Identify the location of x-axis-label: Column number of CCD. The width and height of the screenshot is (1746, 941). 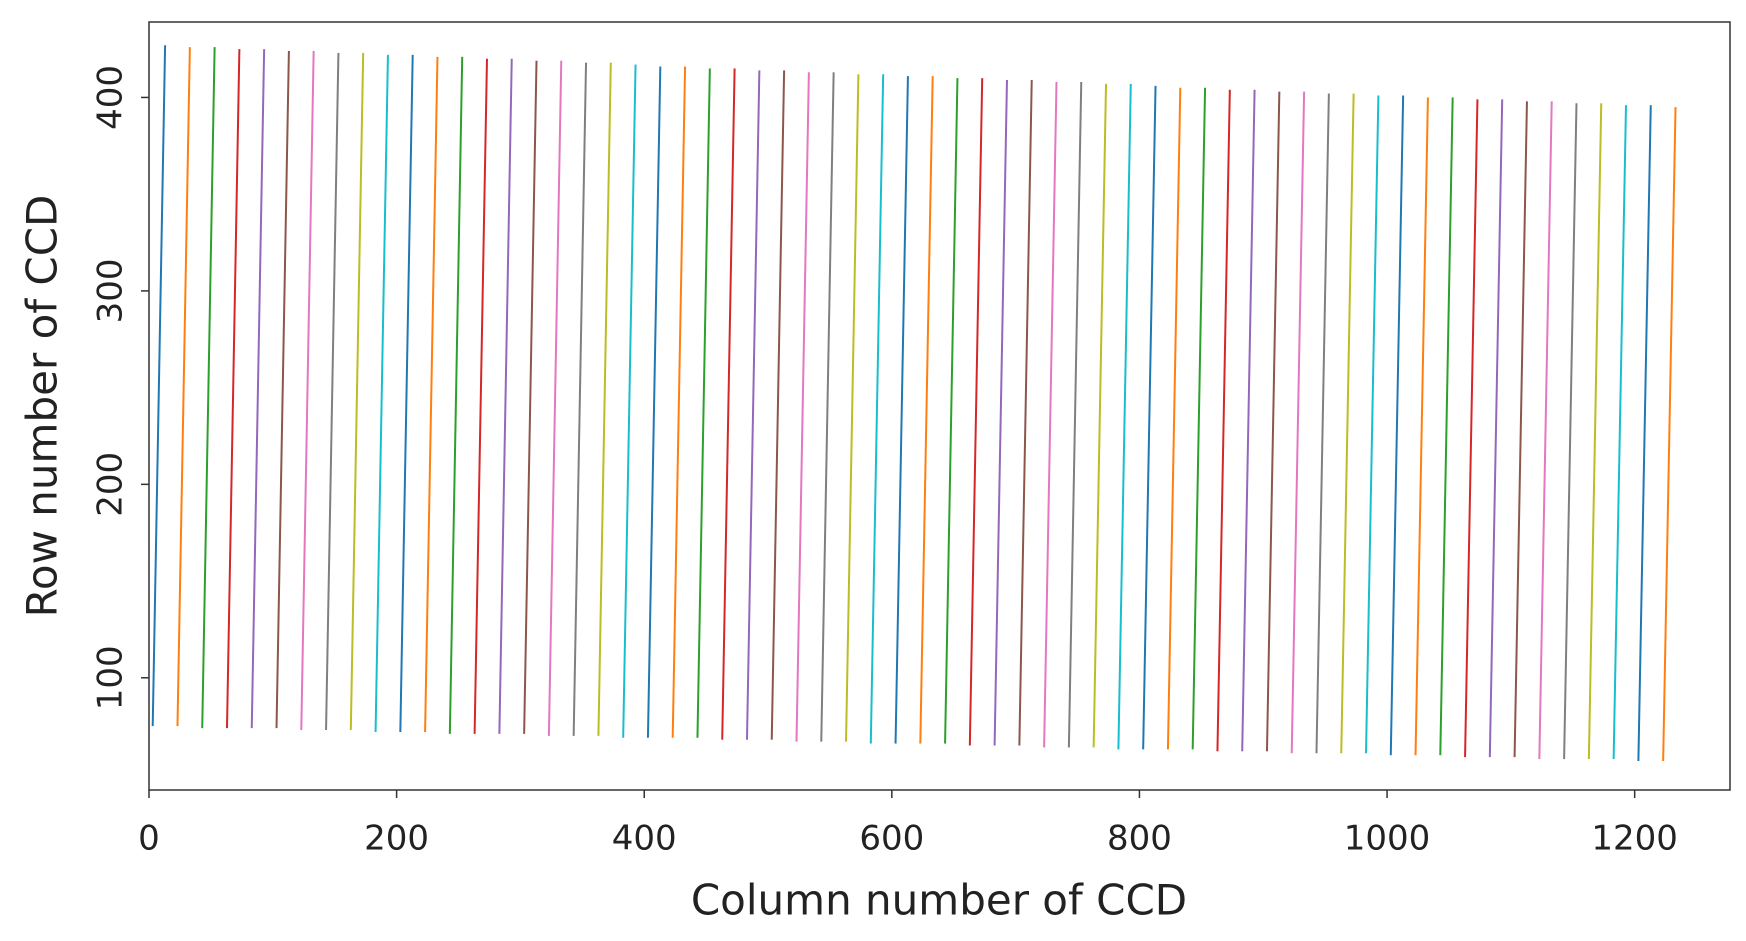
(939, 900).